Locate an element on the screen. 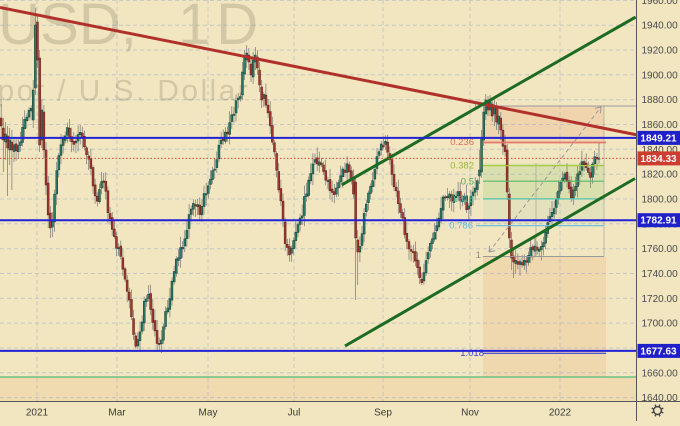 This screenshot has width=680, height=426. svg-text: 1760.00 is located at coordinates (660, 249).